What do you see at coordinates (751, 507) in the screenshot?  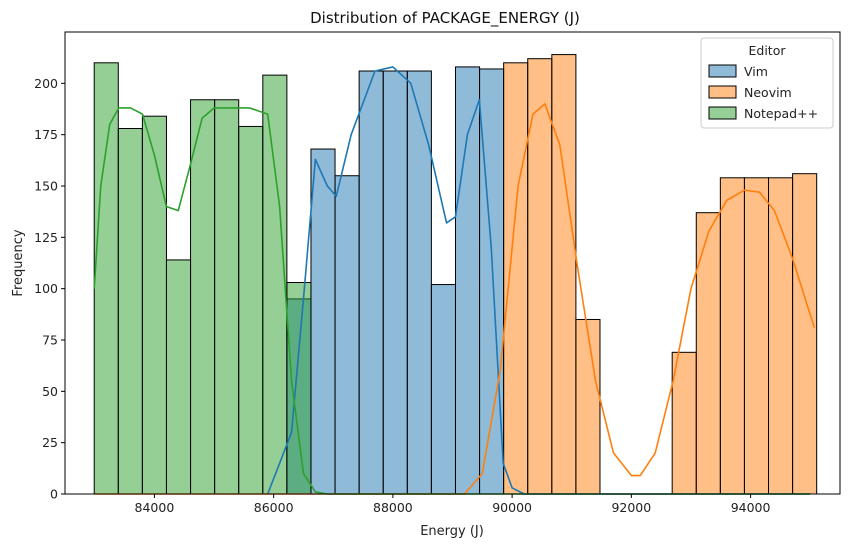 I see `x-tick-label: 94000` at bounding box center [751, 507].